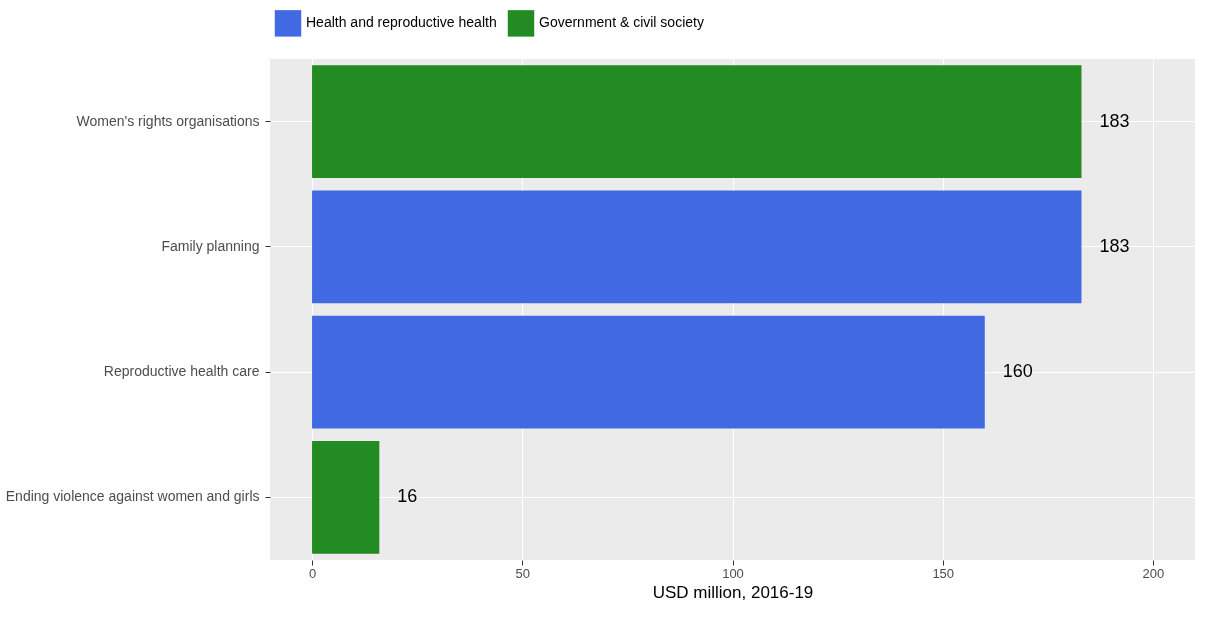 This screenshot has width=1228, height=621. What do you see at coordinates (1153, 573) in the screenshot?
I see `x-tick-label: 200` at bounding box center [1153, 573].